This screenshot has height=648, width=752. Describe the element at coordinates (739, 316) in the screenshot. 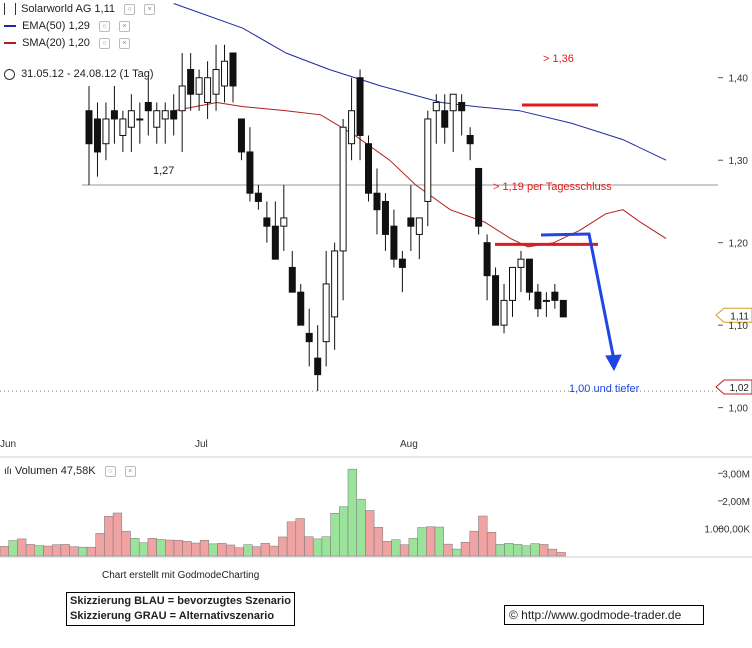

I see `current-price-tag-label: 1,11` at that location.